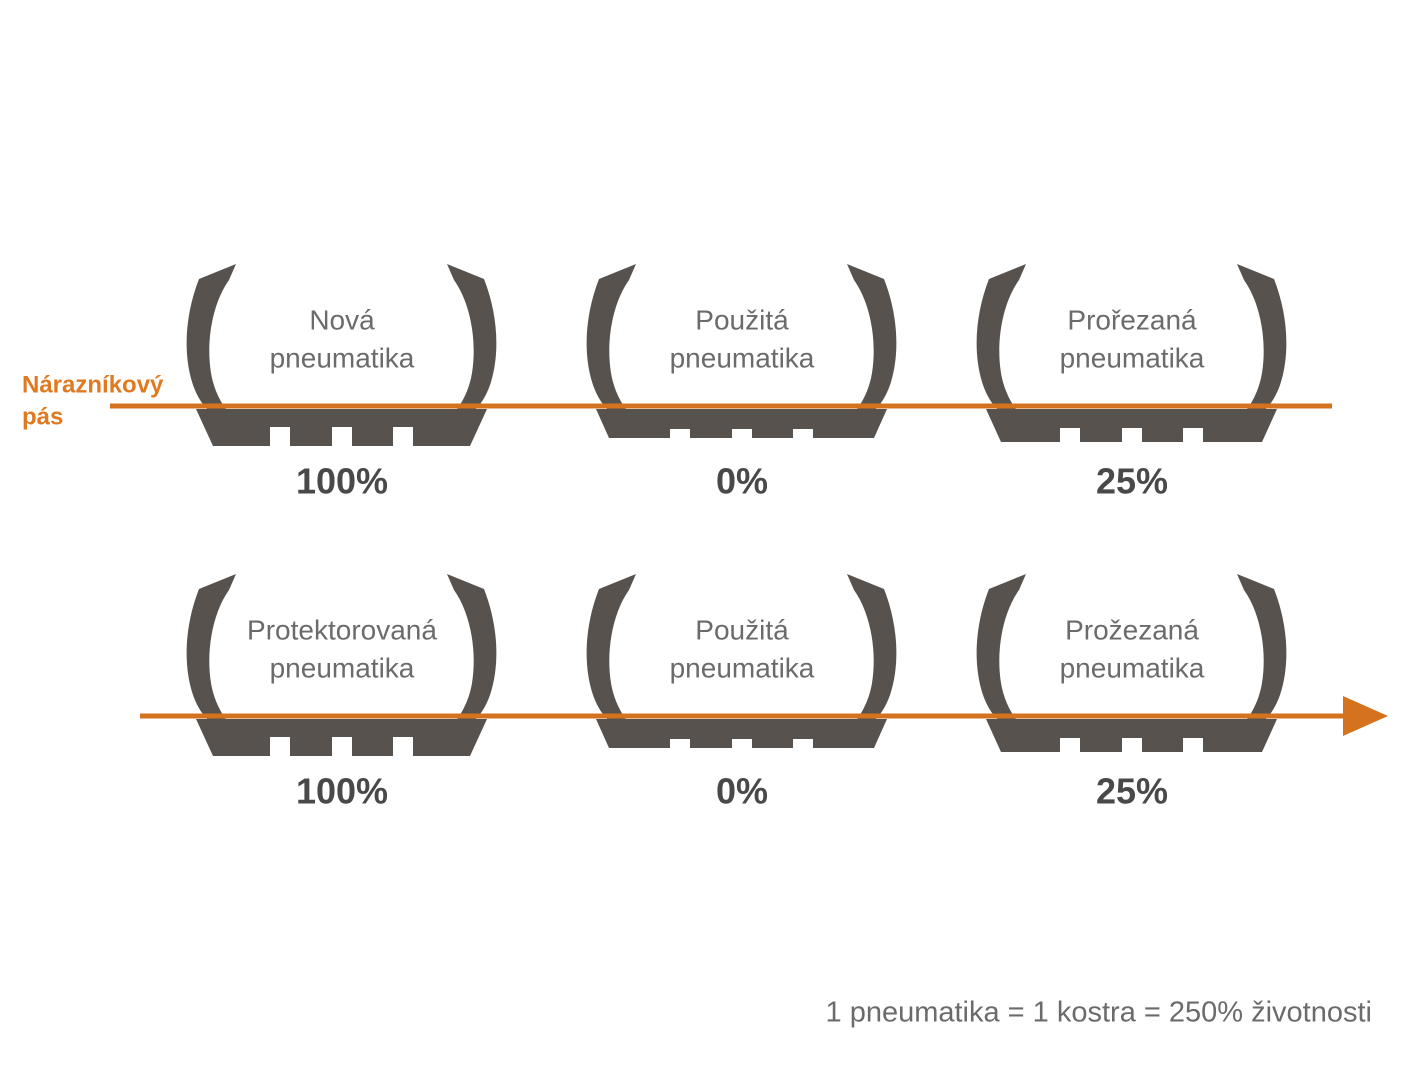  I want to click on tire-protektorovana: Protektorovaná pneumatika 100%, so click(341, 693).